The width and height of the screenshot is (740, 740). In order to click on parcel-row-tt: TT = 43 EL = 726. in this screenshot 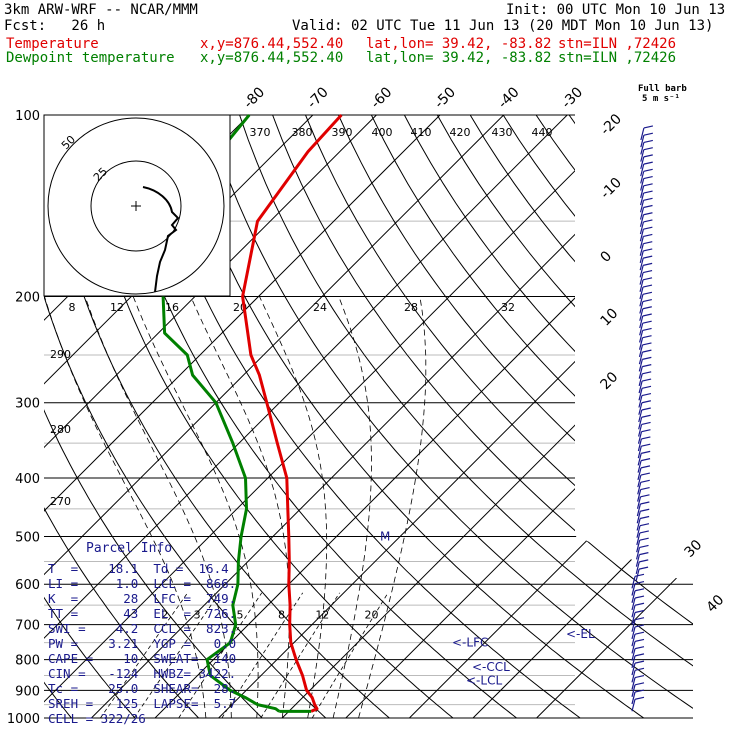, I will do `click(142, 613)`.